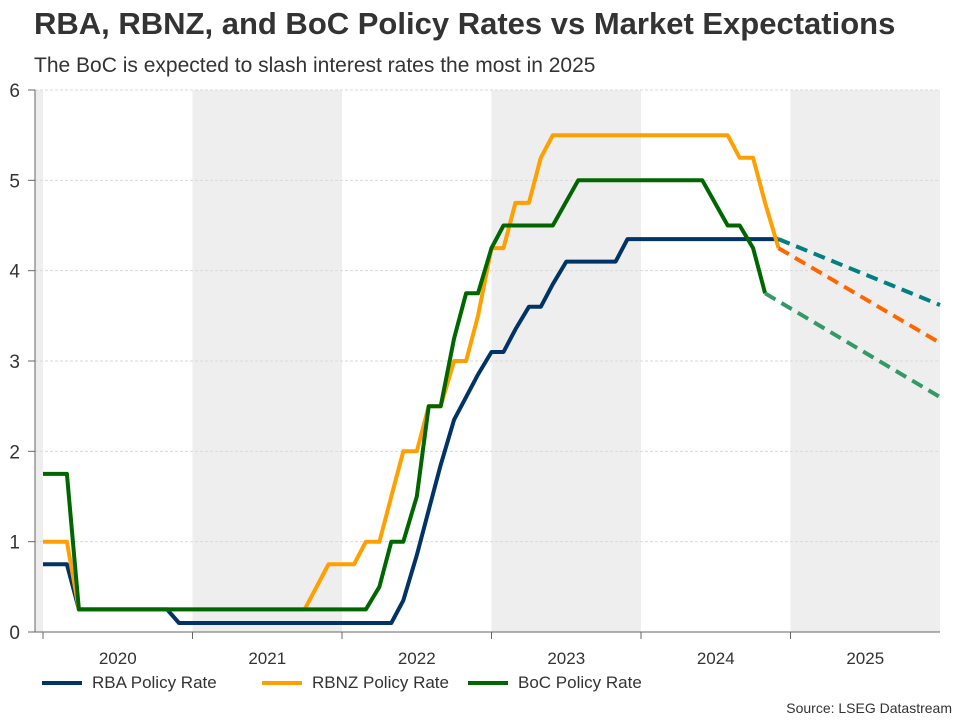 This screenshot has width=960, height=720. I want to click on source-note: Source: LSEG Datastream, so click(869, 708).